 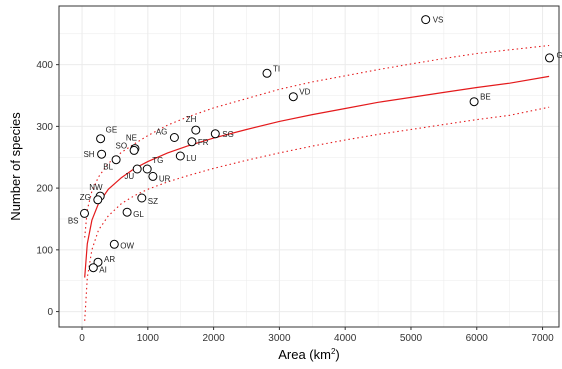 I want to click on point-label-be: BE, so click(x=485, y=97).